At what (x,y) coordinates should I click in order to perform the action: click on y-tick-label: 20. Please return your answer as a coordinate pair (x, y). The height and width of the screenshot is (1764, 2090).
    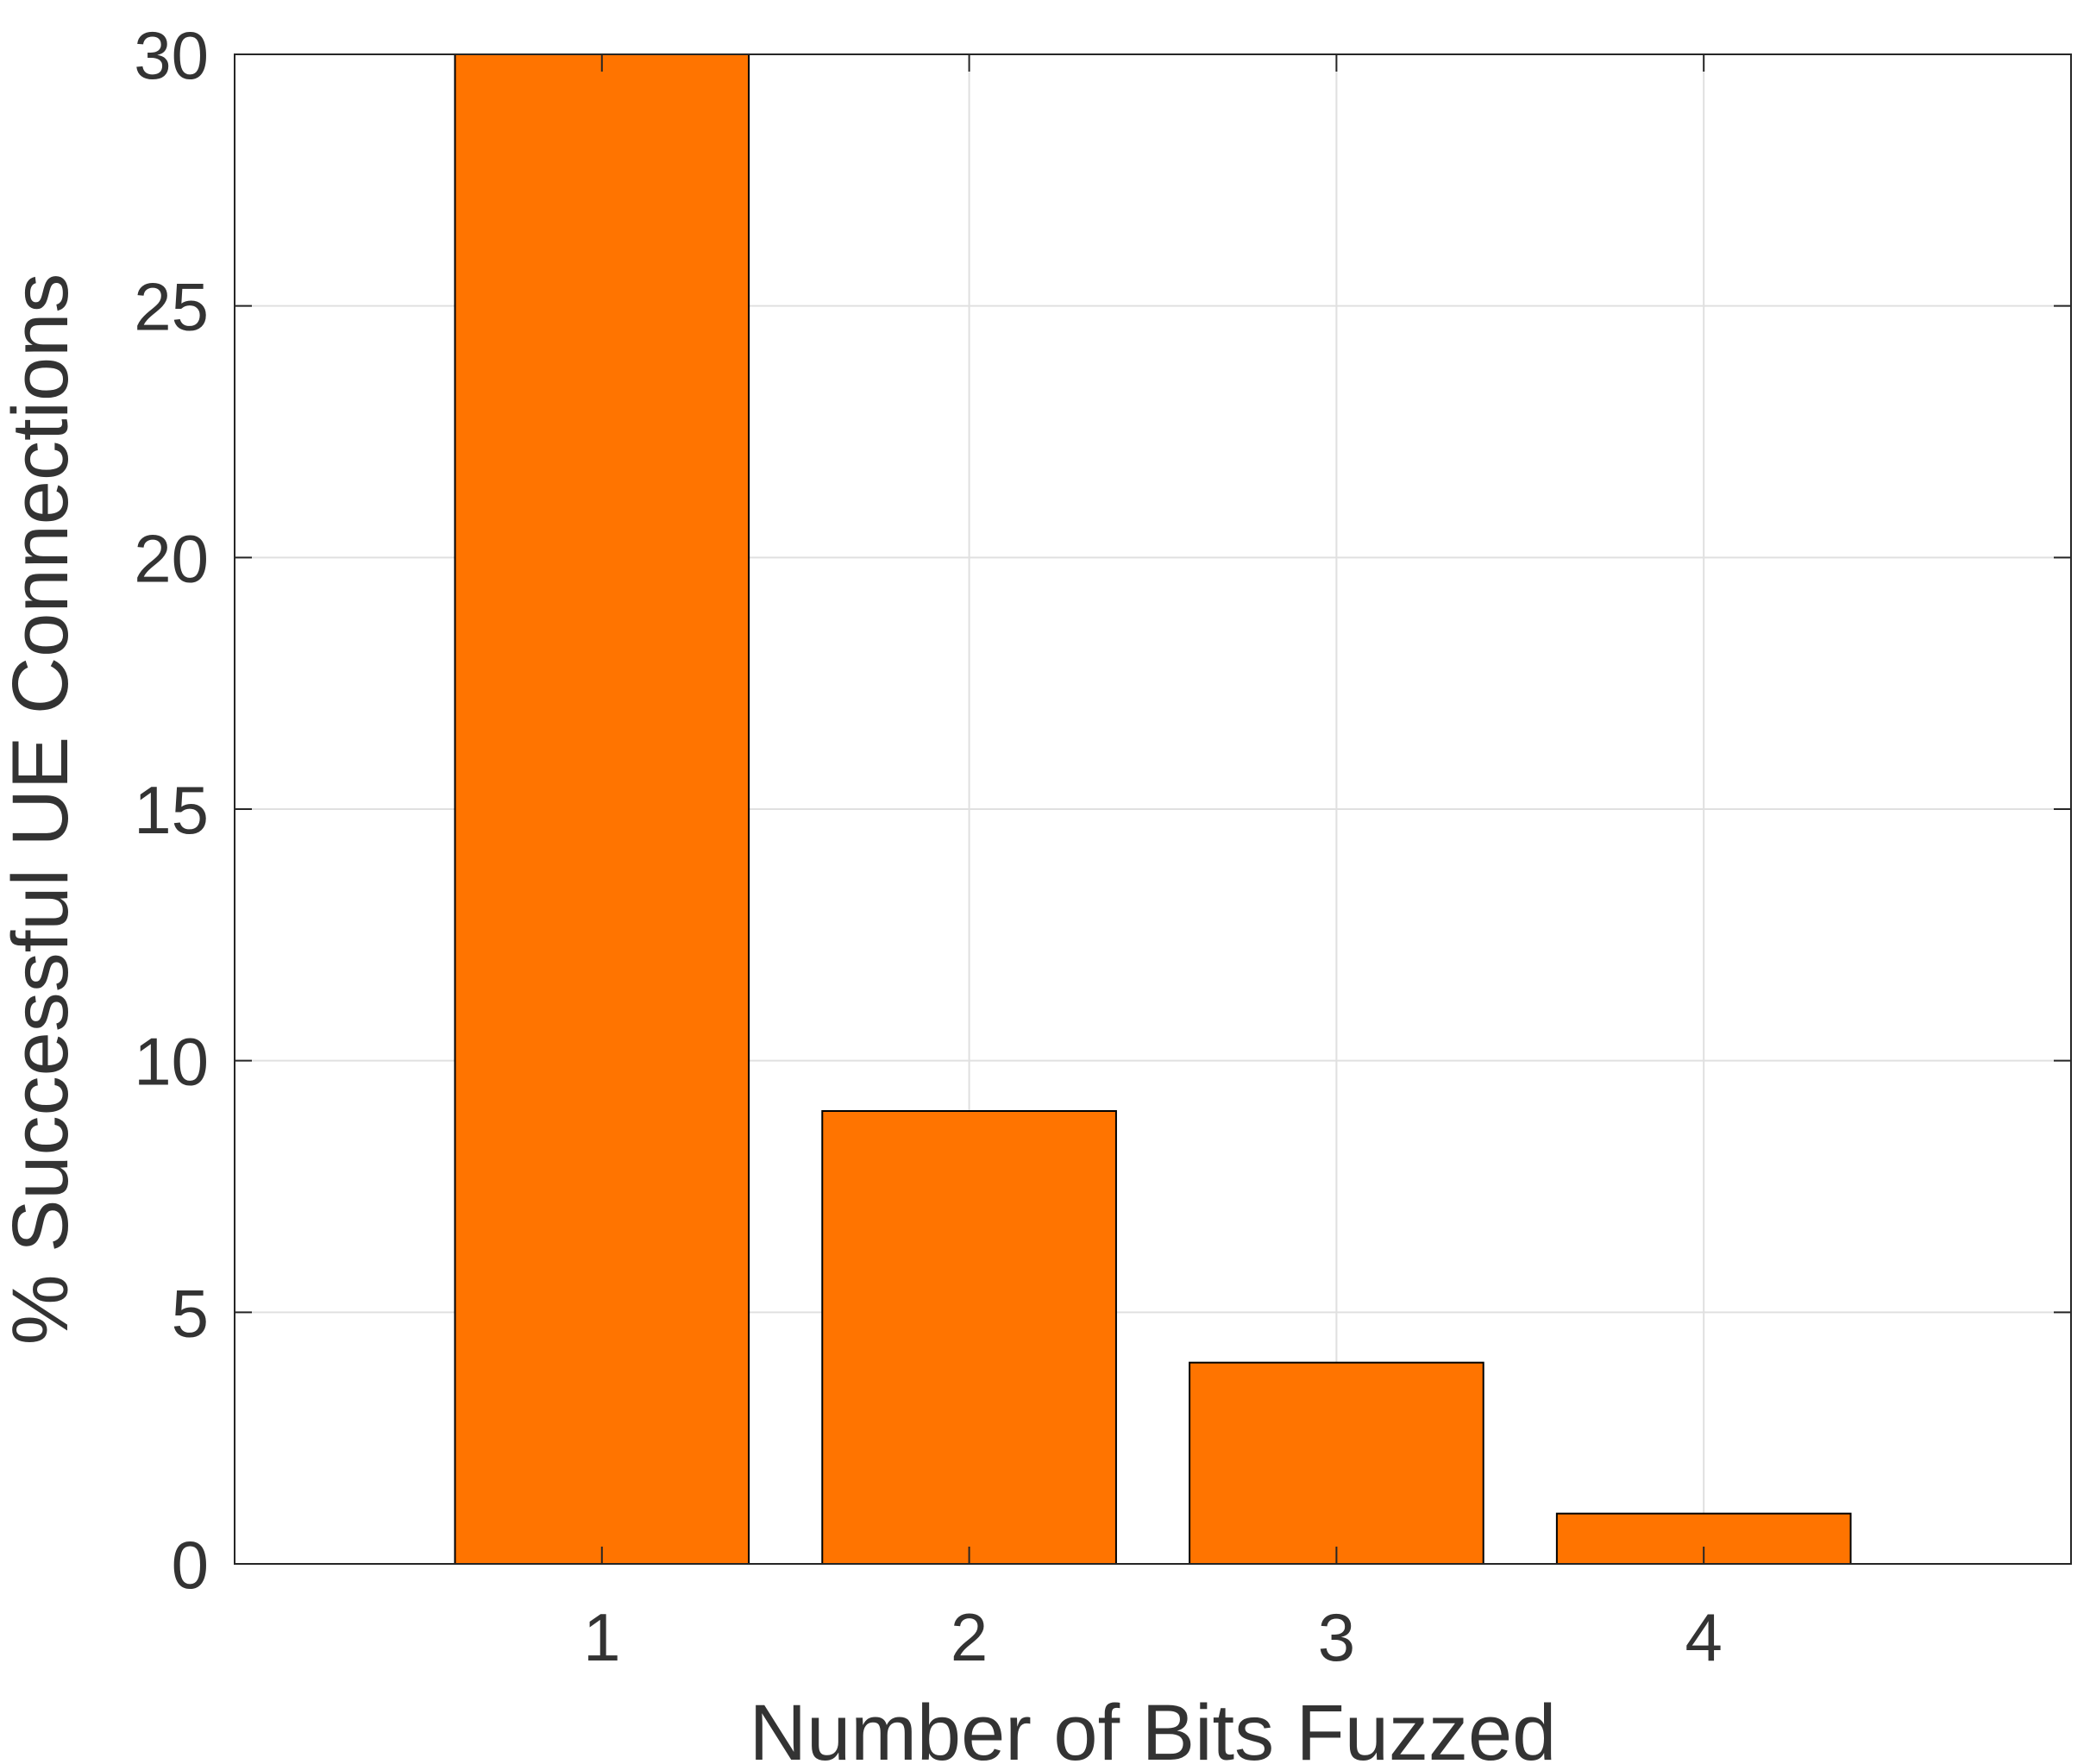
    Looking at the image, I should click on (171, 558).